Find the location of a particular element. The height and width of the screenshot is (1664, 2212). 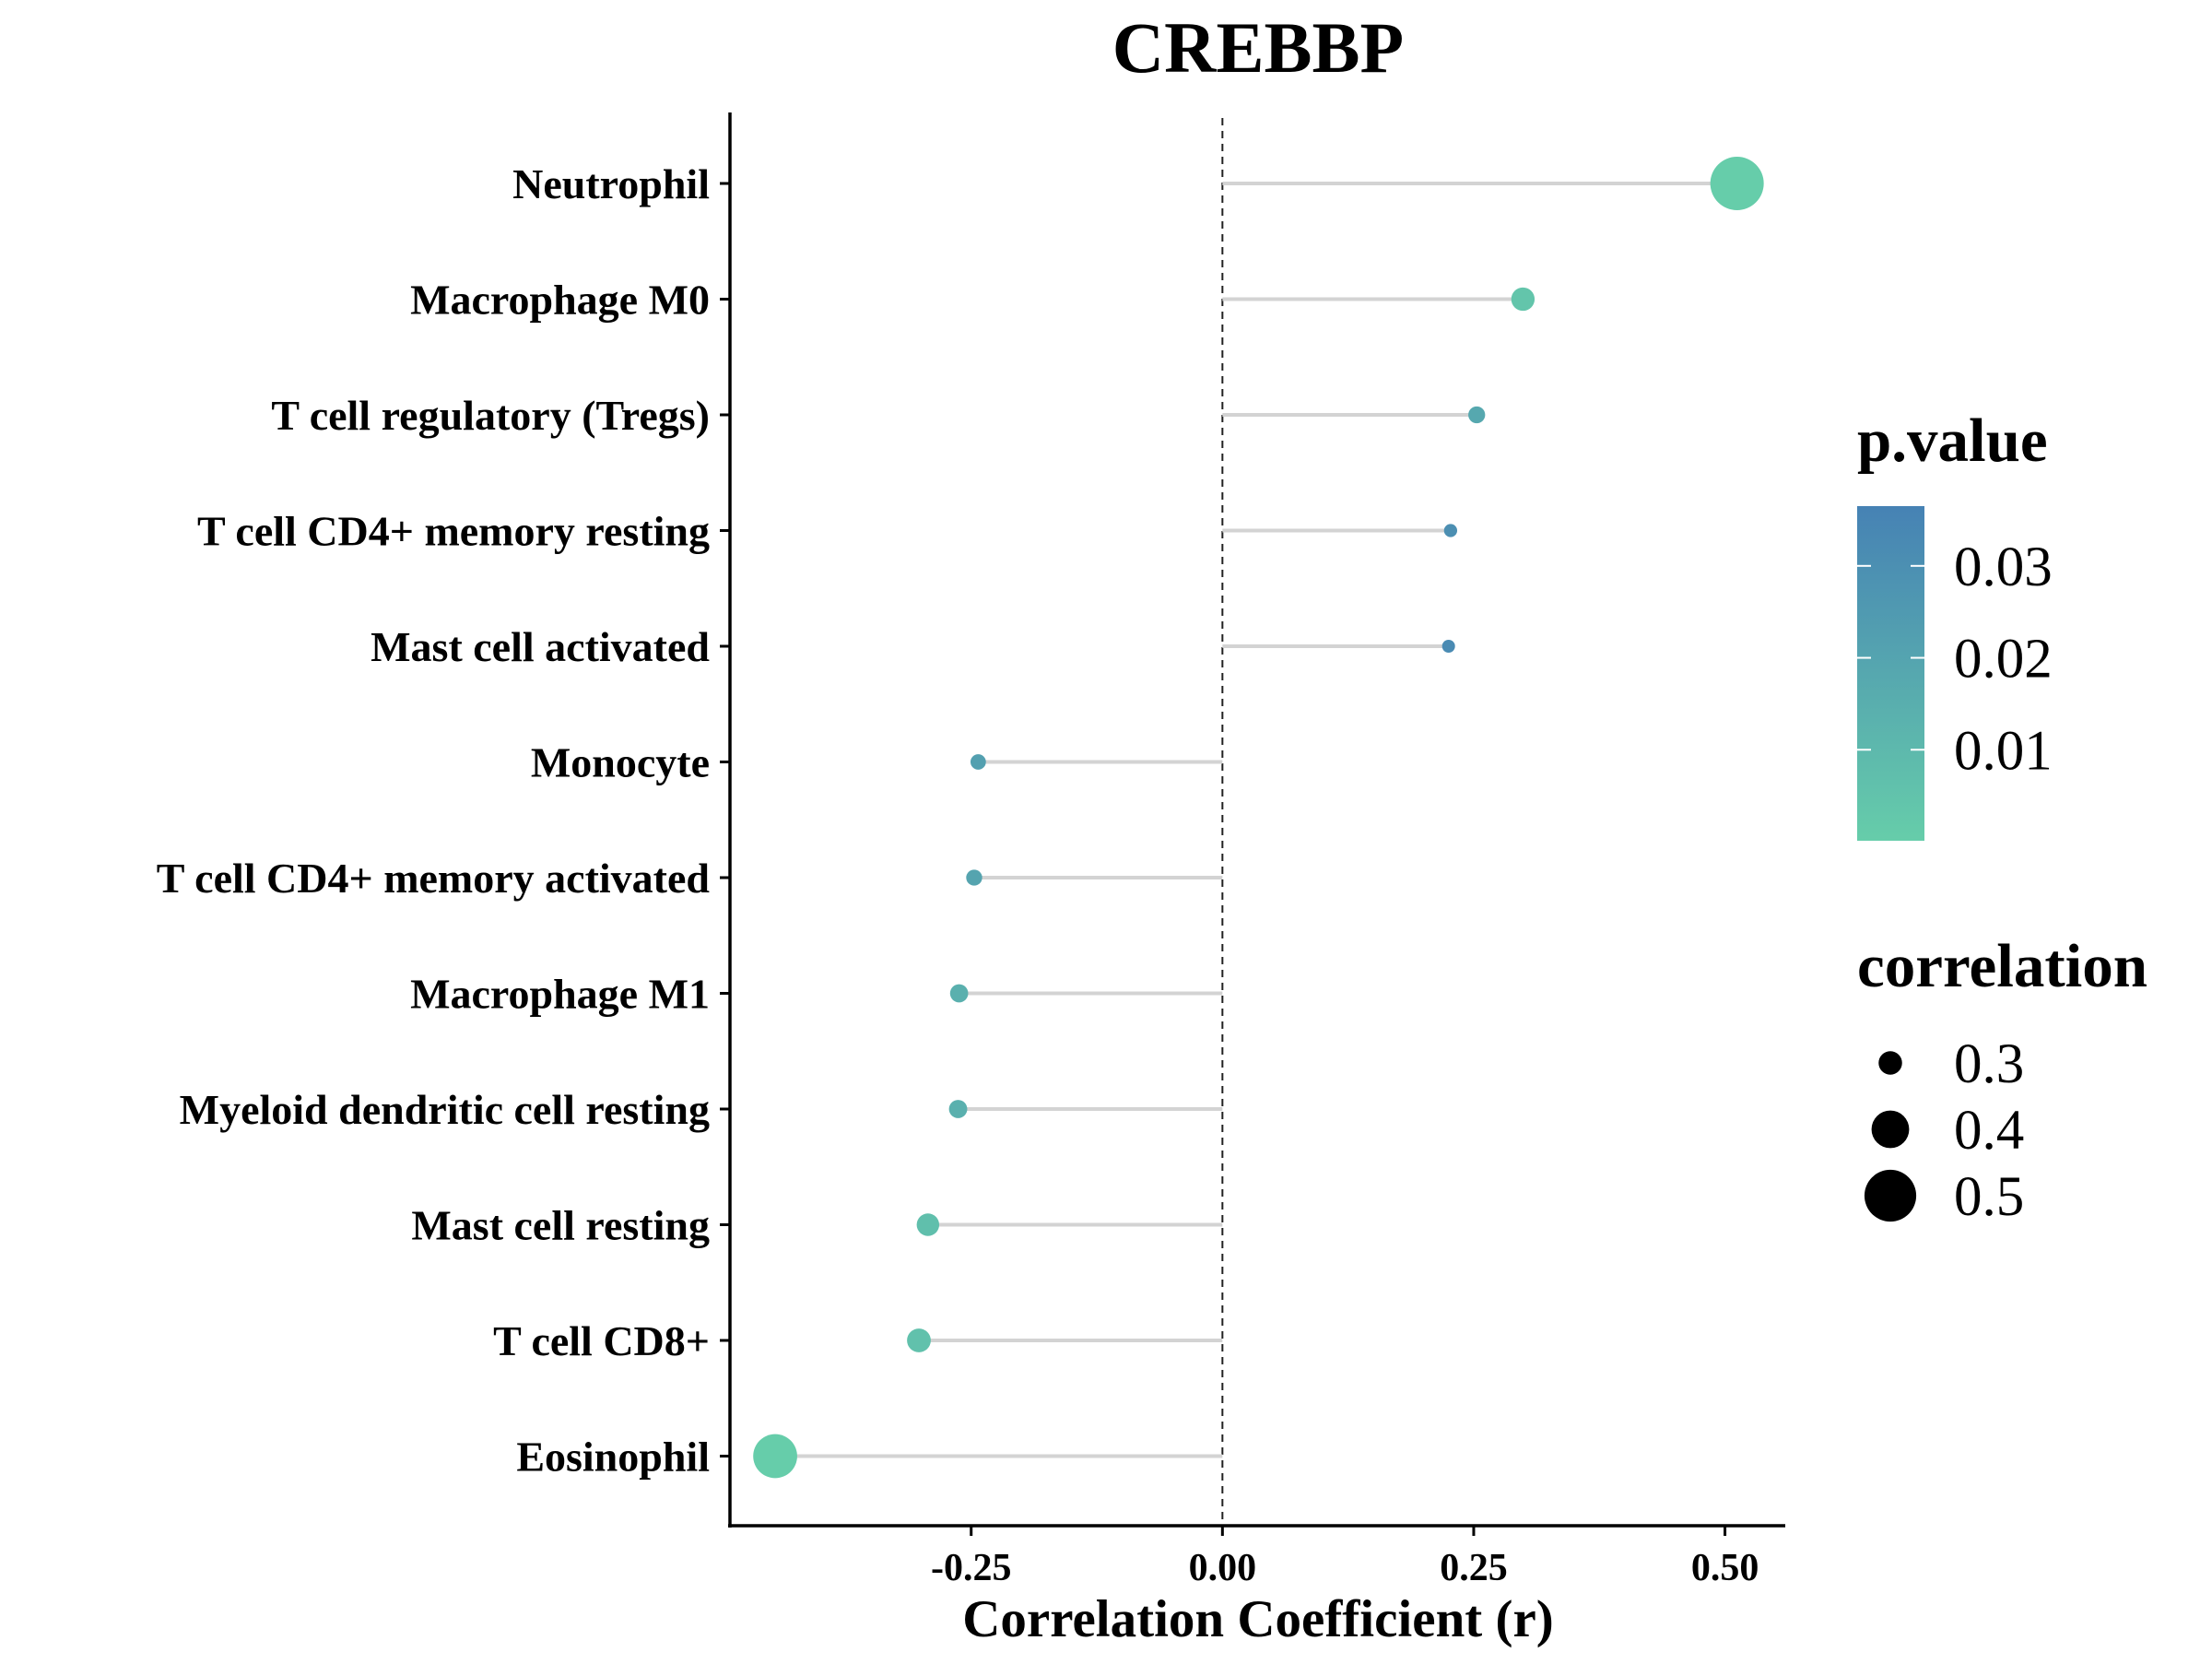

y-tick-label: Macrophage M0 is located at coordinates (560, 300).